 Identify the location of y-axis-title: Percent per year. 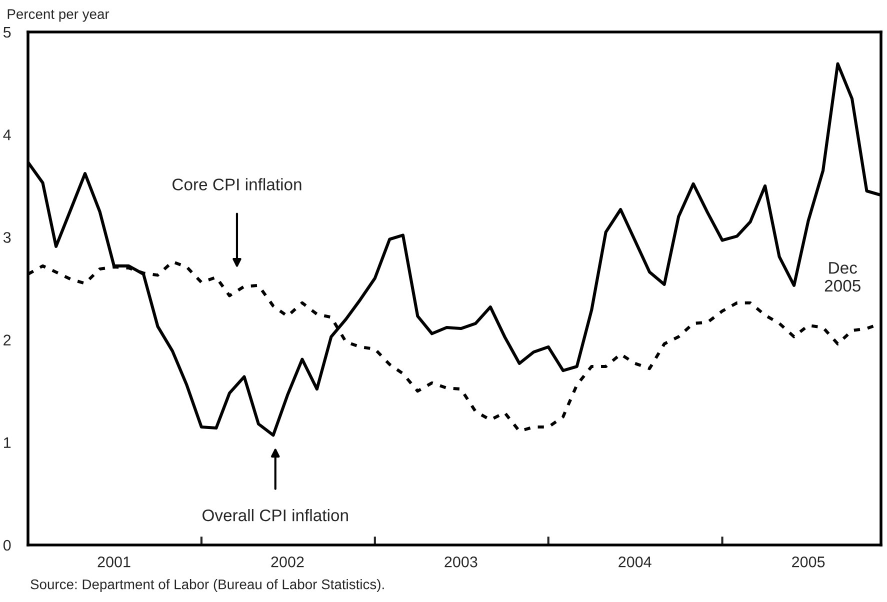
(59, 15).